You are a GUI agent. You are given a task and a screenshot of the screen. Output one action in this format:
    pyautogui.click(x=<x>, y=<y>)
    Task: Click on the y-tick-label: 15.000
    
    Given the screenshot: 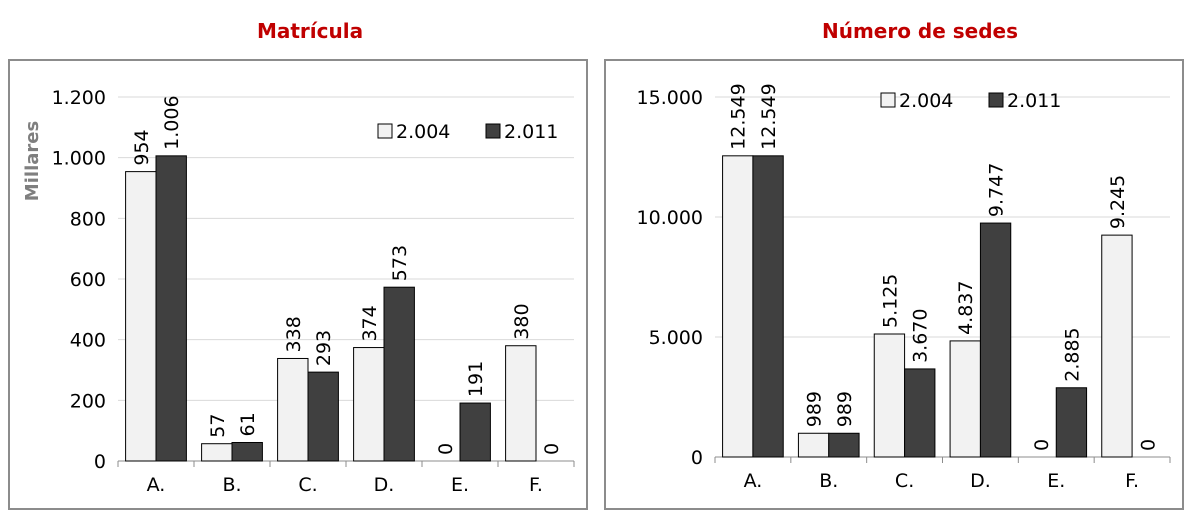 What is the action you would take?
    pyautogui.click(x=670, y=98)
    